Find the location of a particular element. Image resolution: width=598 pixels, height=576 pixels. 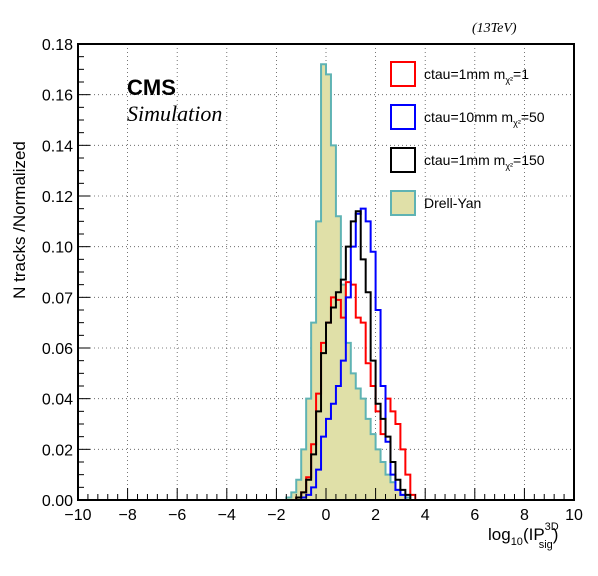

y-axis-title: N tracks /Normalized is located at coordinates (19, 220).